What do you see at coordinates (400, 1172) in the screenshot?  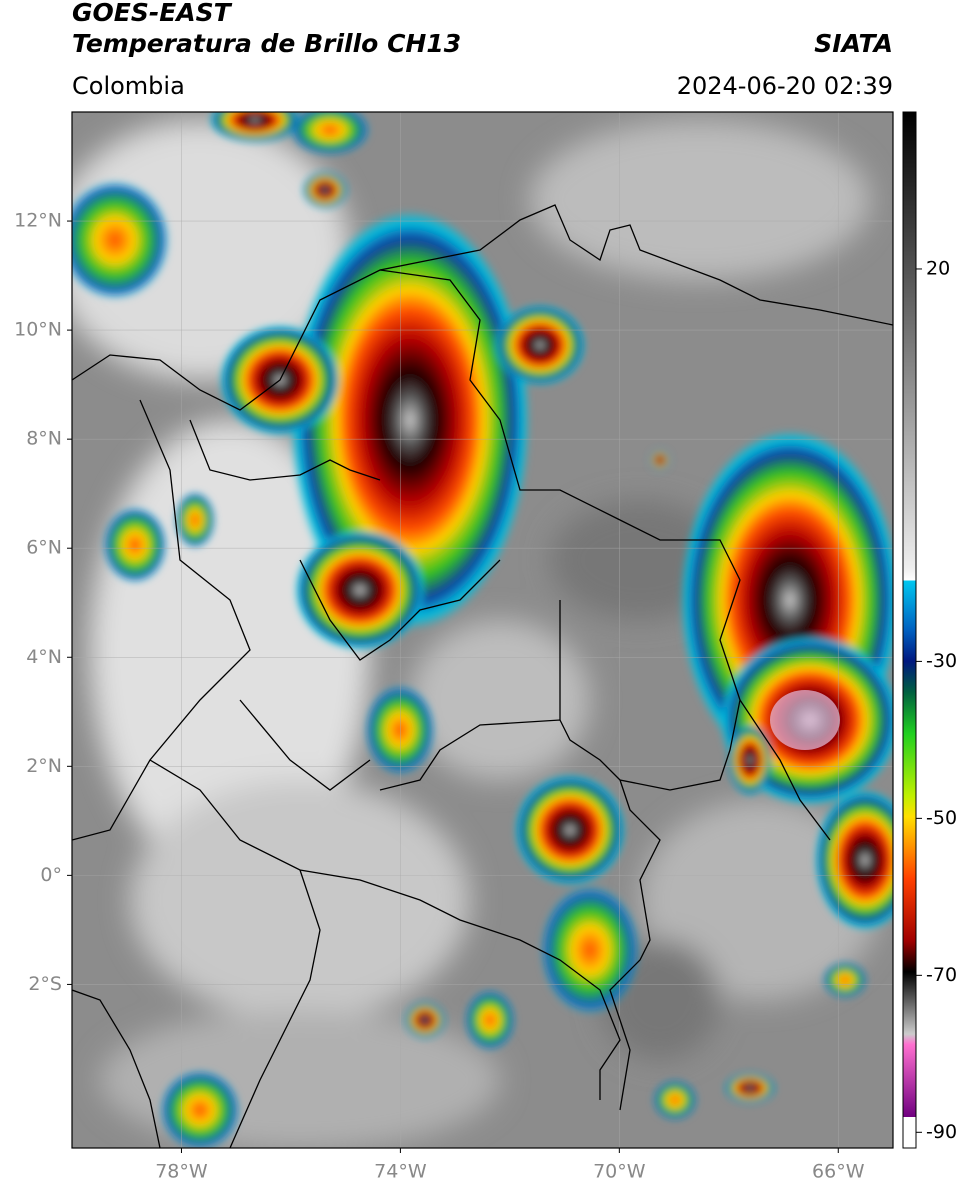 I see `lon-tick-label: 74°W` at bounding box center [400, 1172].